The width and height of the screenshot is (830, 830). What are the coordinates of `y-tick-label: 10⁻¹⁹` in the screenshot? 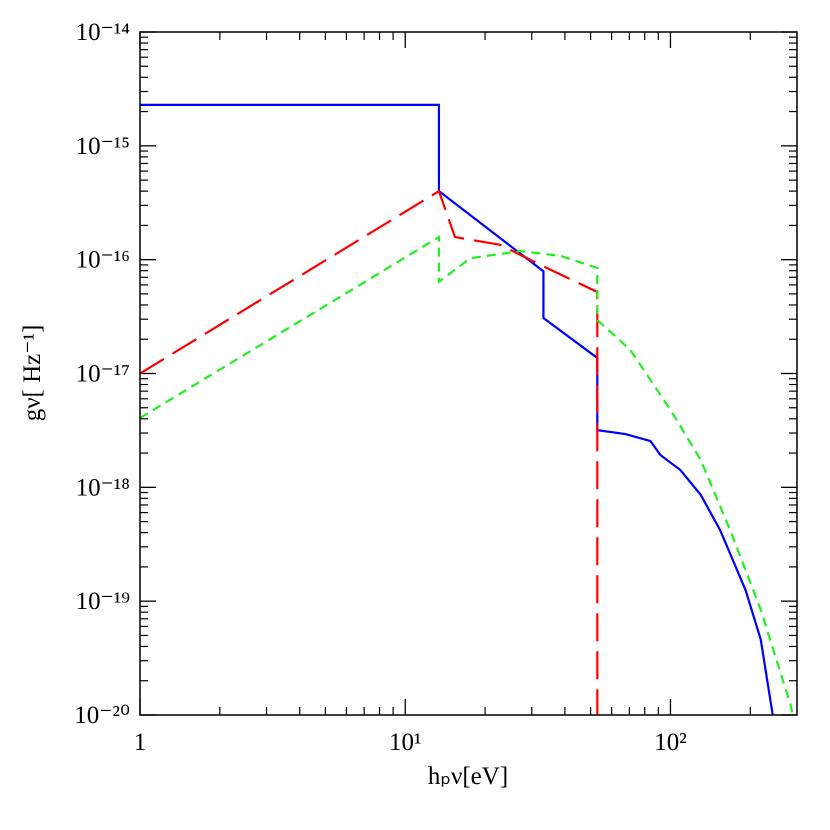 It's located at (103, 601).